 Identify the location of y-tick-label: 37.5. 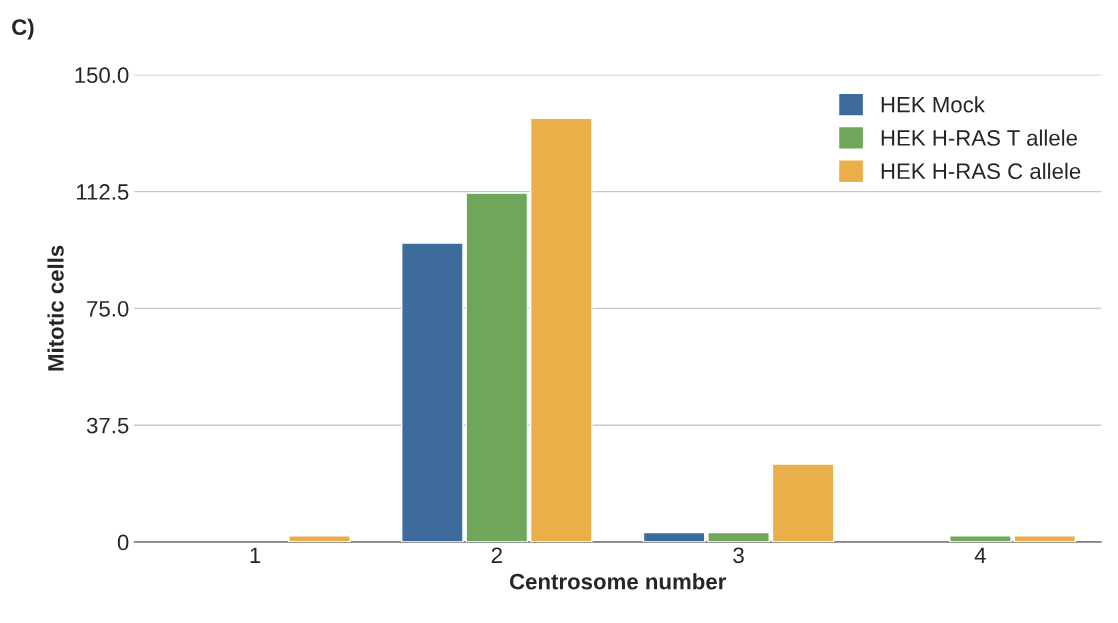
(107, 425).